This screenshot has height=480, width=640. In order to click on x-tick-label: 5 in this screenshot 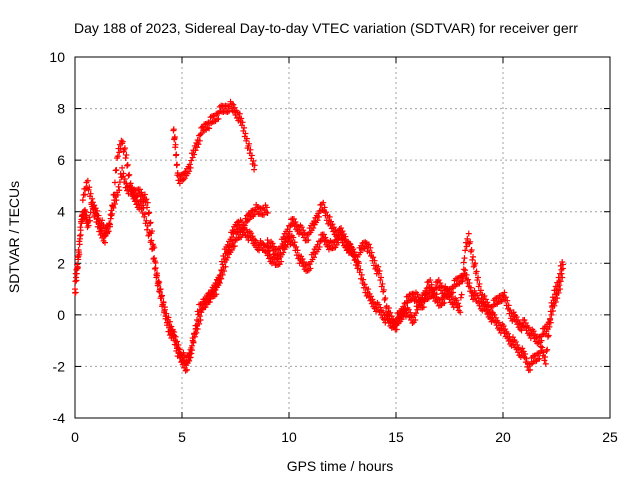, I will do `click(182, 437)`.